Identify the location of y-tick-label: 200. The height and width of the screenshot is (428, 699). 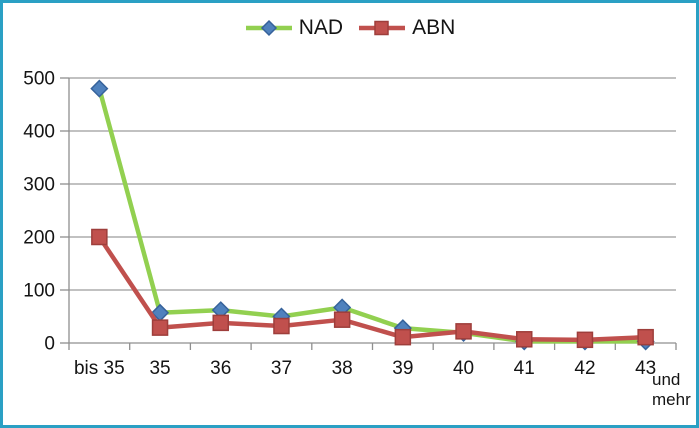
(39, 238).